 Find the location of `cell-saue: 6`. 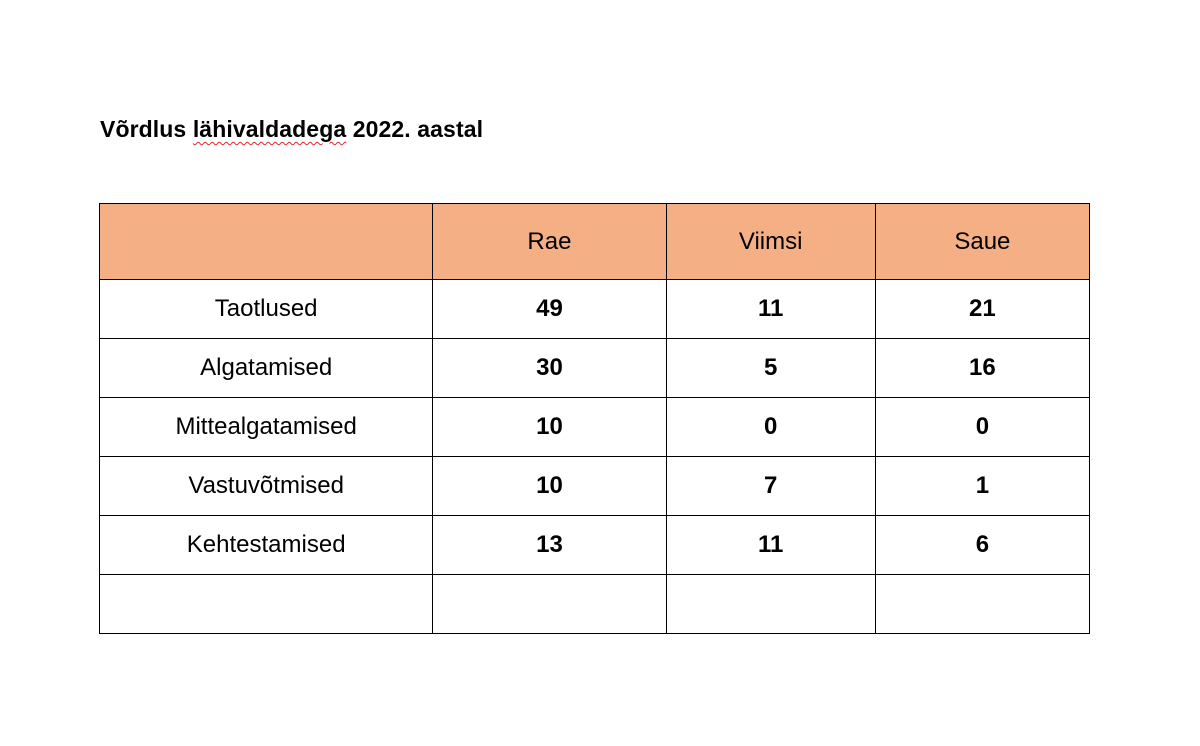

cell-saue: 6 is located at coordinates (982, 545).